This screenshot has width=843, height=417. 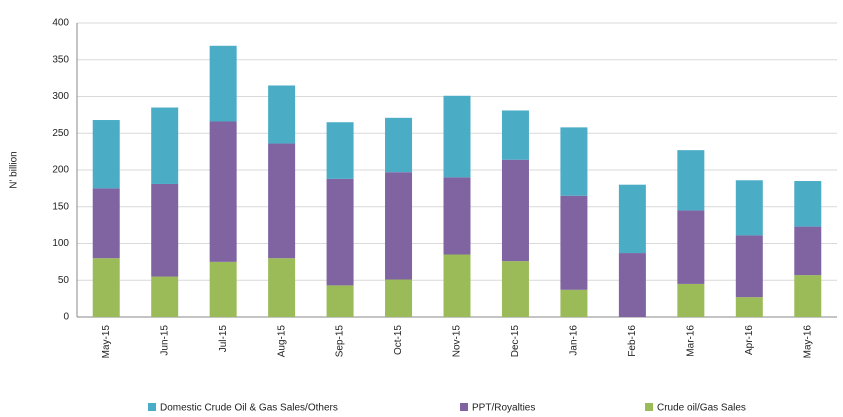 What do you see at coordinates (503, 408) in the screenshot?
I see `legend-label: PPT/Royalties` at bounding box center [503, 408].